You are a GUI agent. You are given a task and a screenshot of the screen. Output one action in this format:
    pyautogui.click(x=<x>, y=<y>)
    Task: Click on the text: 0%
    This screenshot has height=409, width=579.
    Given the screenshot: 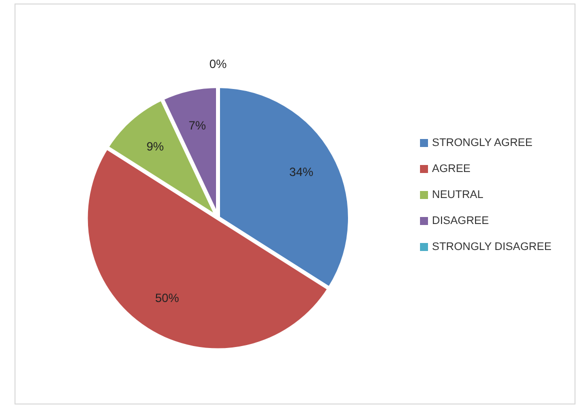 What is the action you would take?
    pyautogui.click(x=218, y=64)
    